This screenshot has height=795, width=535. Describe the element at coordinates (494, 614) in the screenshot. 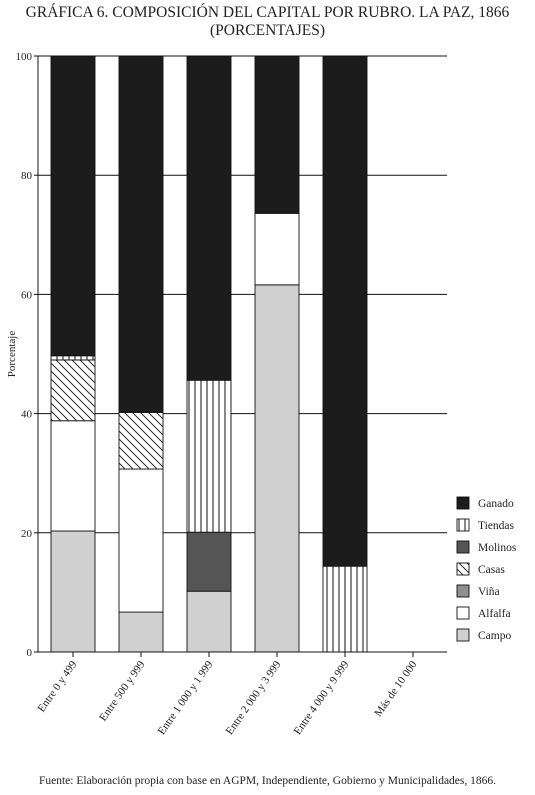

I see `legend-label-alfalfa: Alfalfa` at that location.